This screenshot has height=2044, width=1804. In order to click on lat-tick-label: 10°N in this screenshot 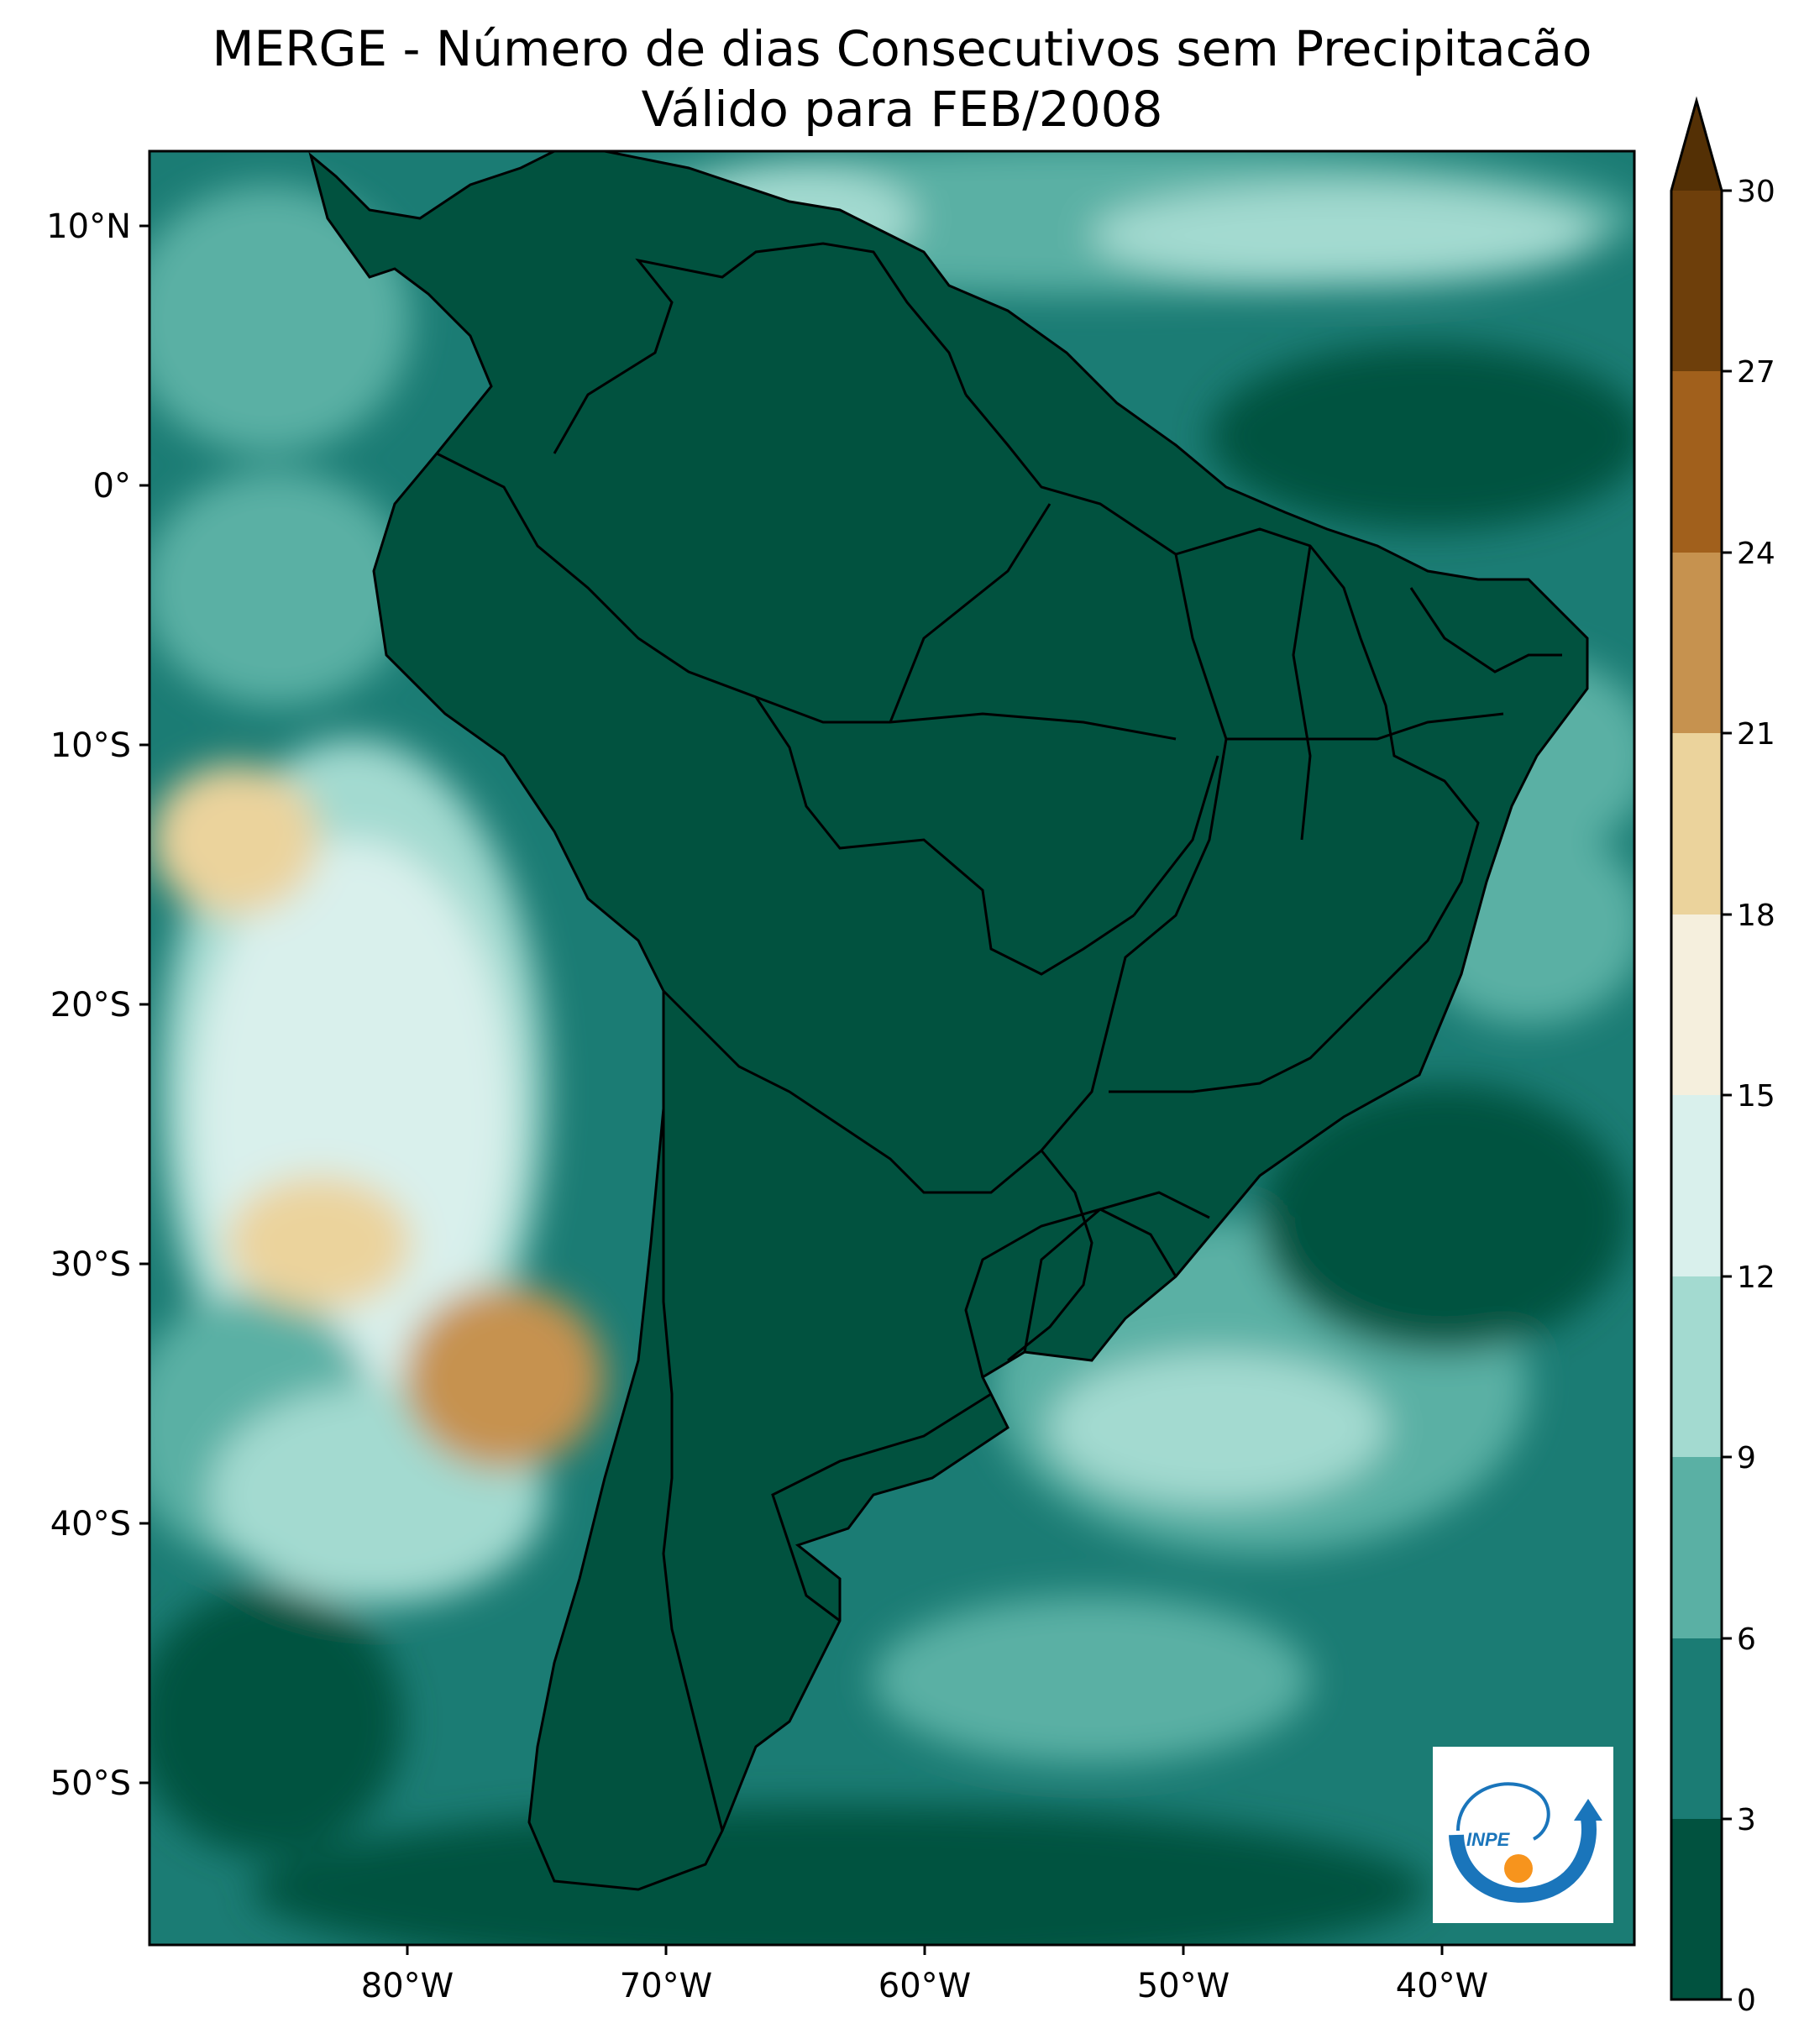, I will do `click(88, 226)`.